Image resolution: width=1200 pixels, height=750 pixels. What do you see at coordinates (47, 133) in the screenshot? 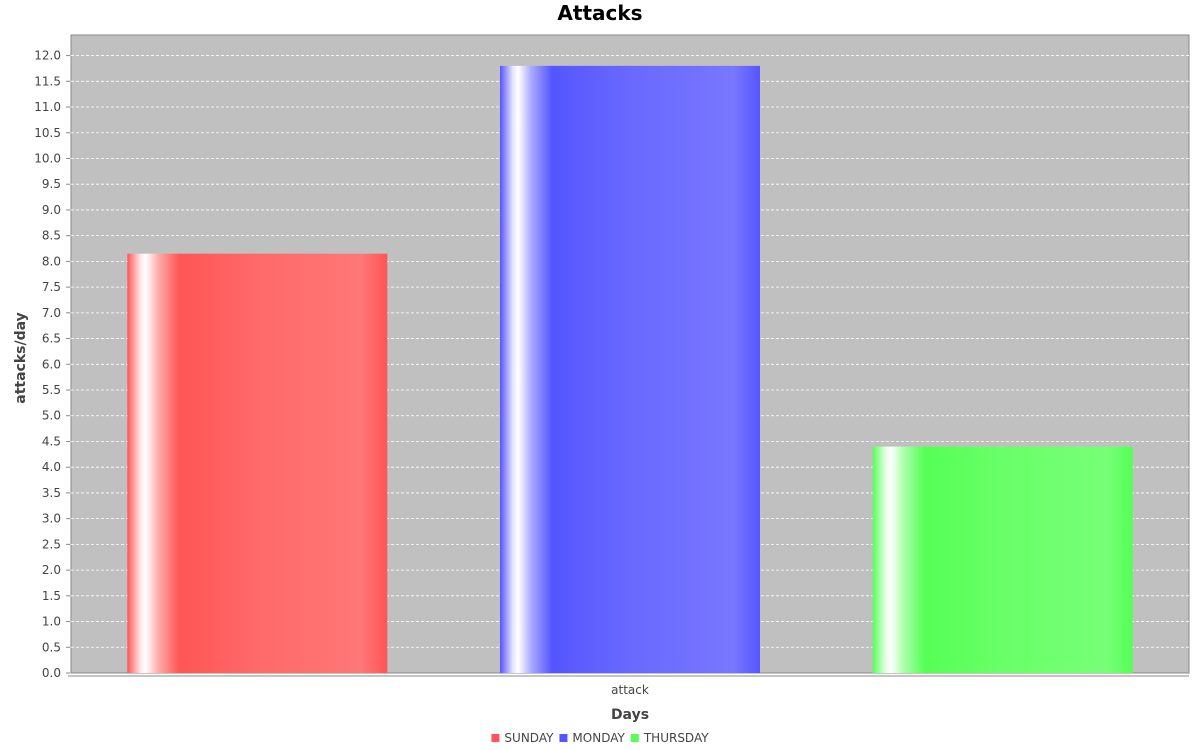
I see `y-tick-label: 10.5` at bounding box center [47, 133].